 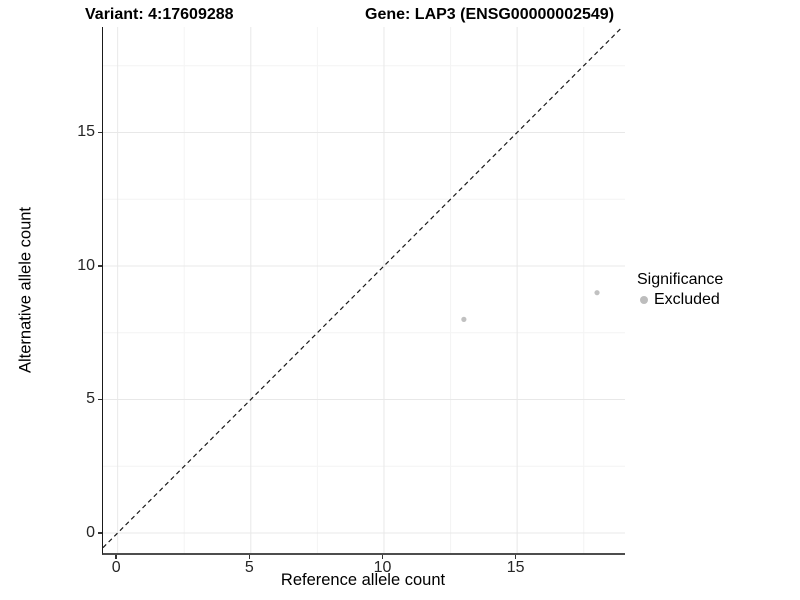 What do you see at coordinates (382, 567) in the screenshot?
I see `x-tick-label: 10` at bounding box center [382, 567].